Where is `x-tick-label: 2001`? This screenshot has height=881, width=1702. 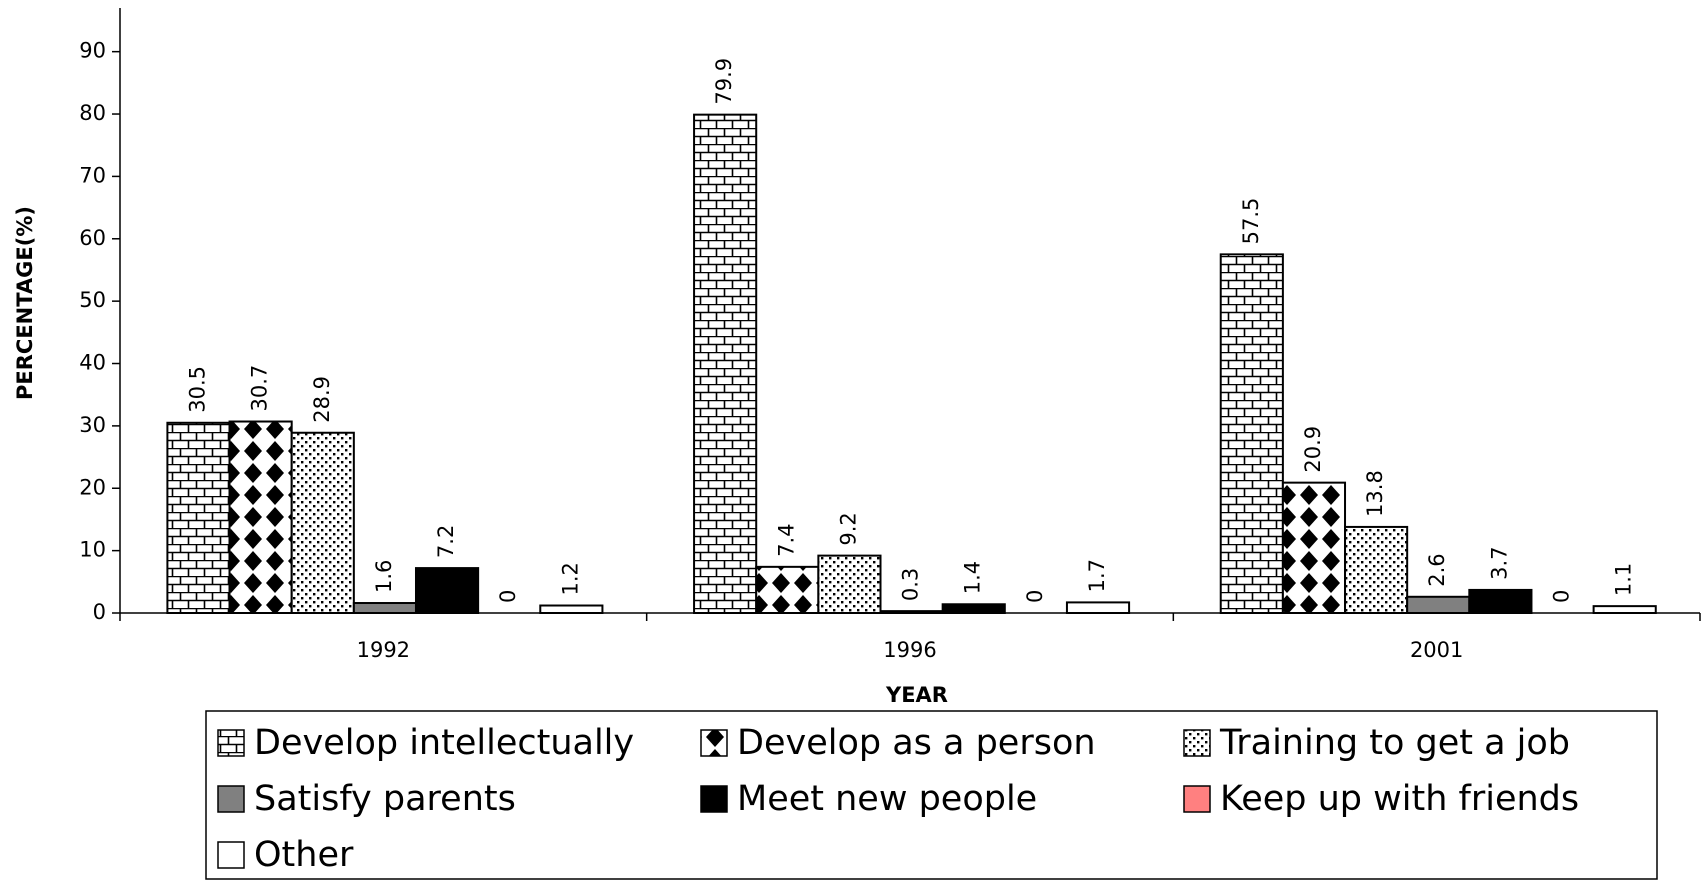
x-tick-label: 2001 is located at coordinates (1436, 650).